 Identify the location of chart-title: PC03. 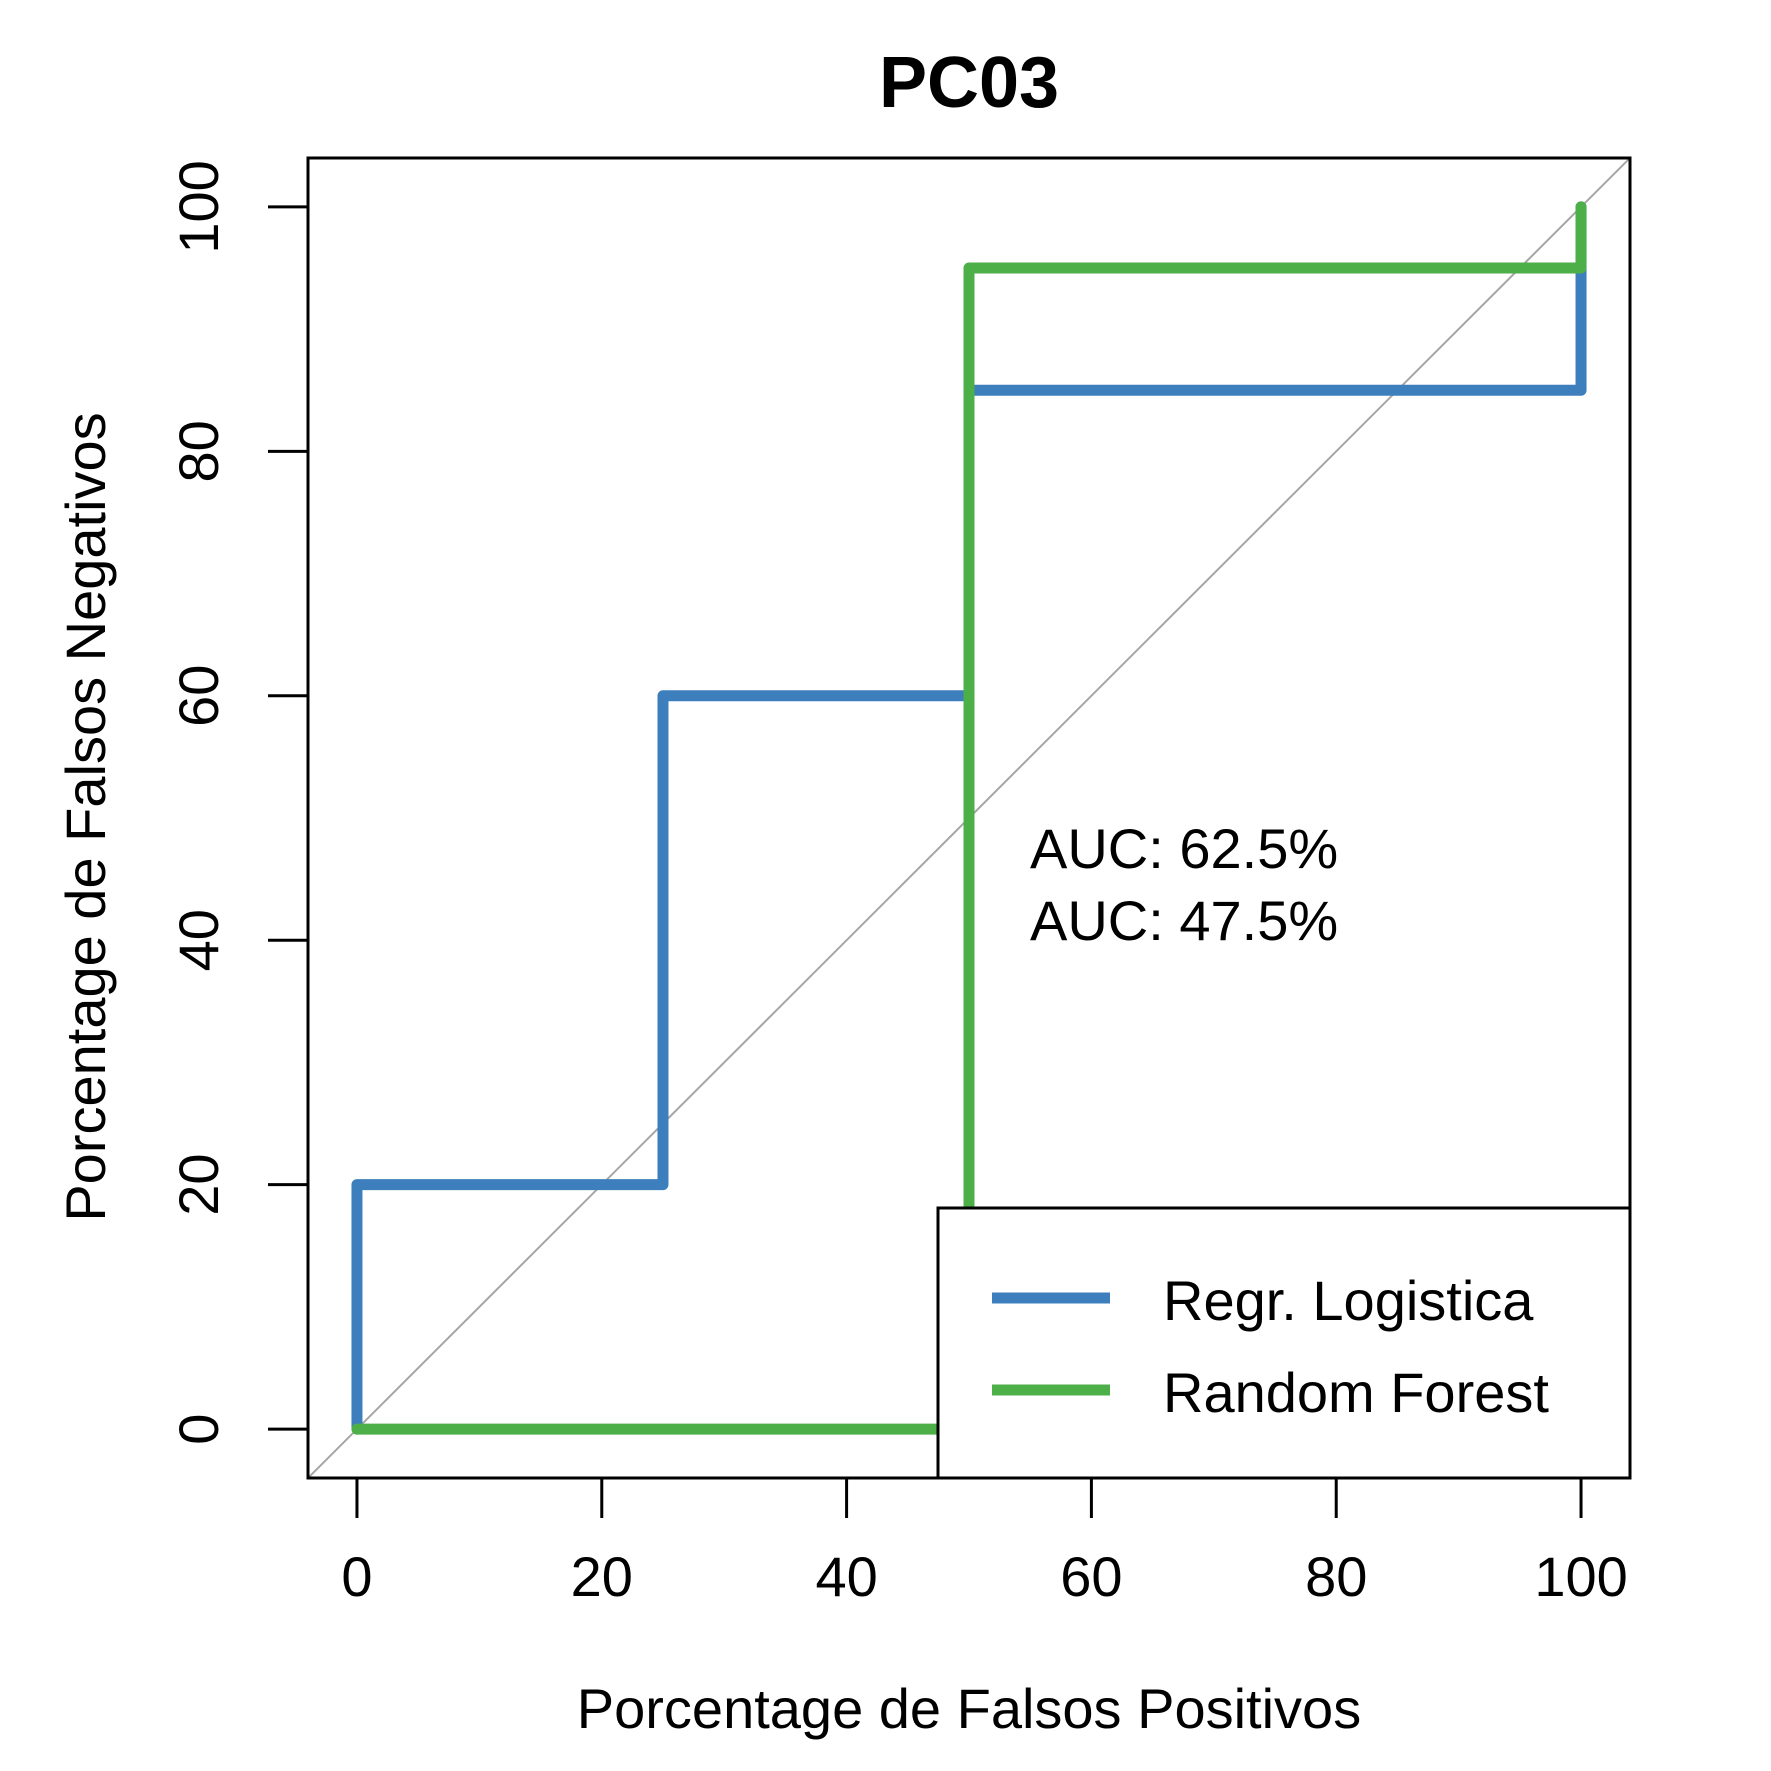
(969, 83).